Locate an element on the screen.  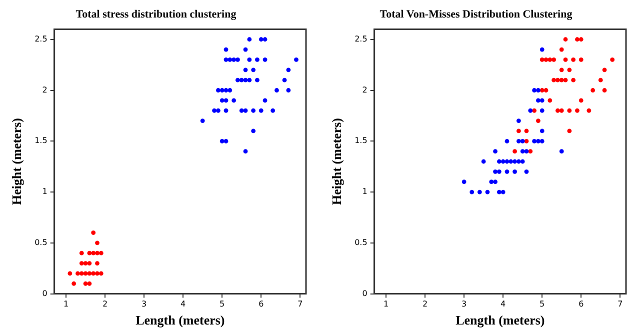
y-axis-title: Height (meters) is located at coordinates (336, 161).